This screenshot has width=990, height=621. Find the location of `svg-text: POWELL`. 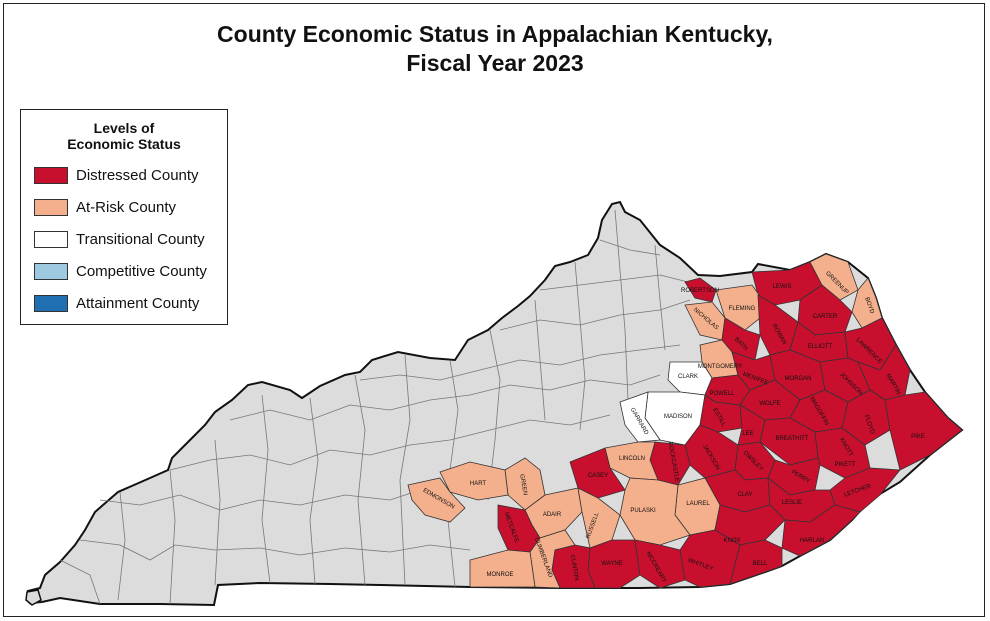

svg-text: POWELL is located at coordinates (722, 394).